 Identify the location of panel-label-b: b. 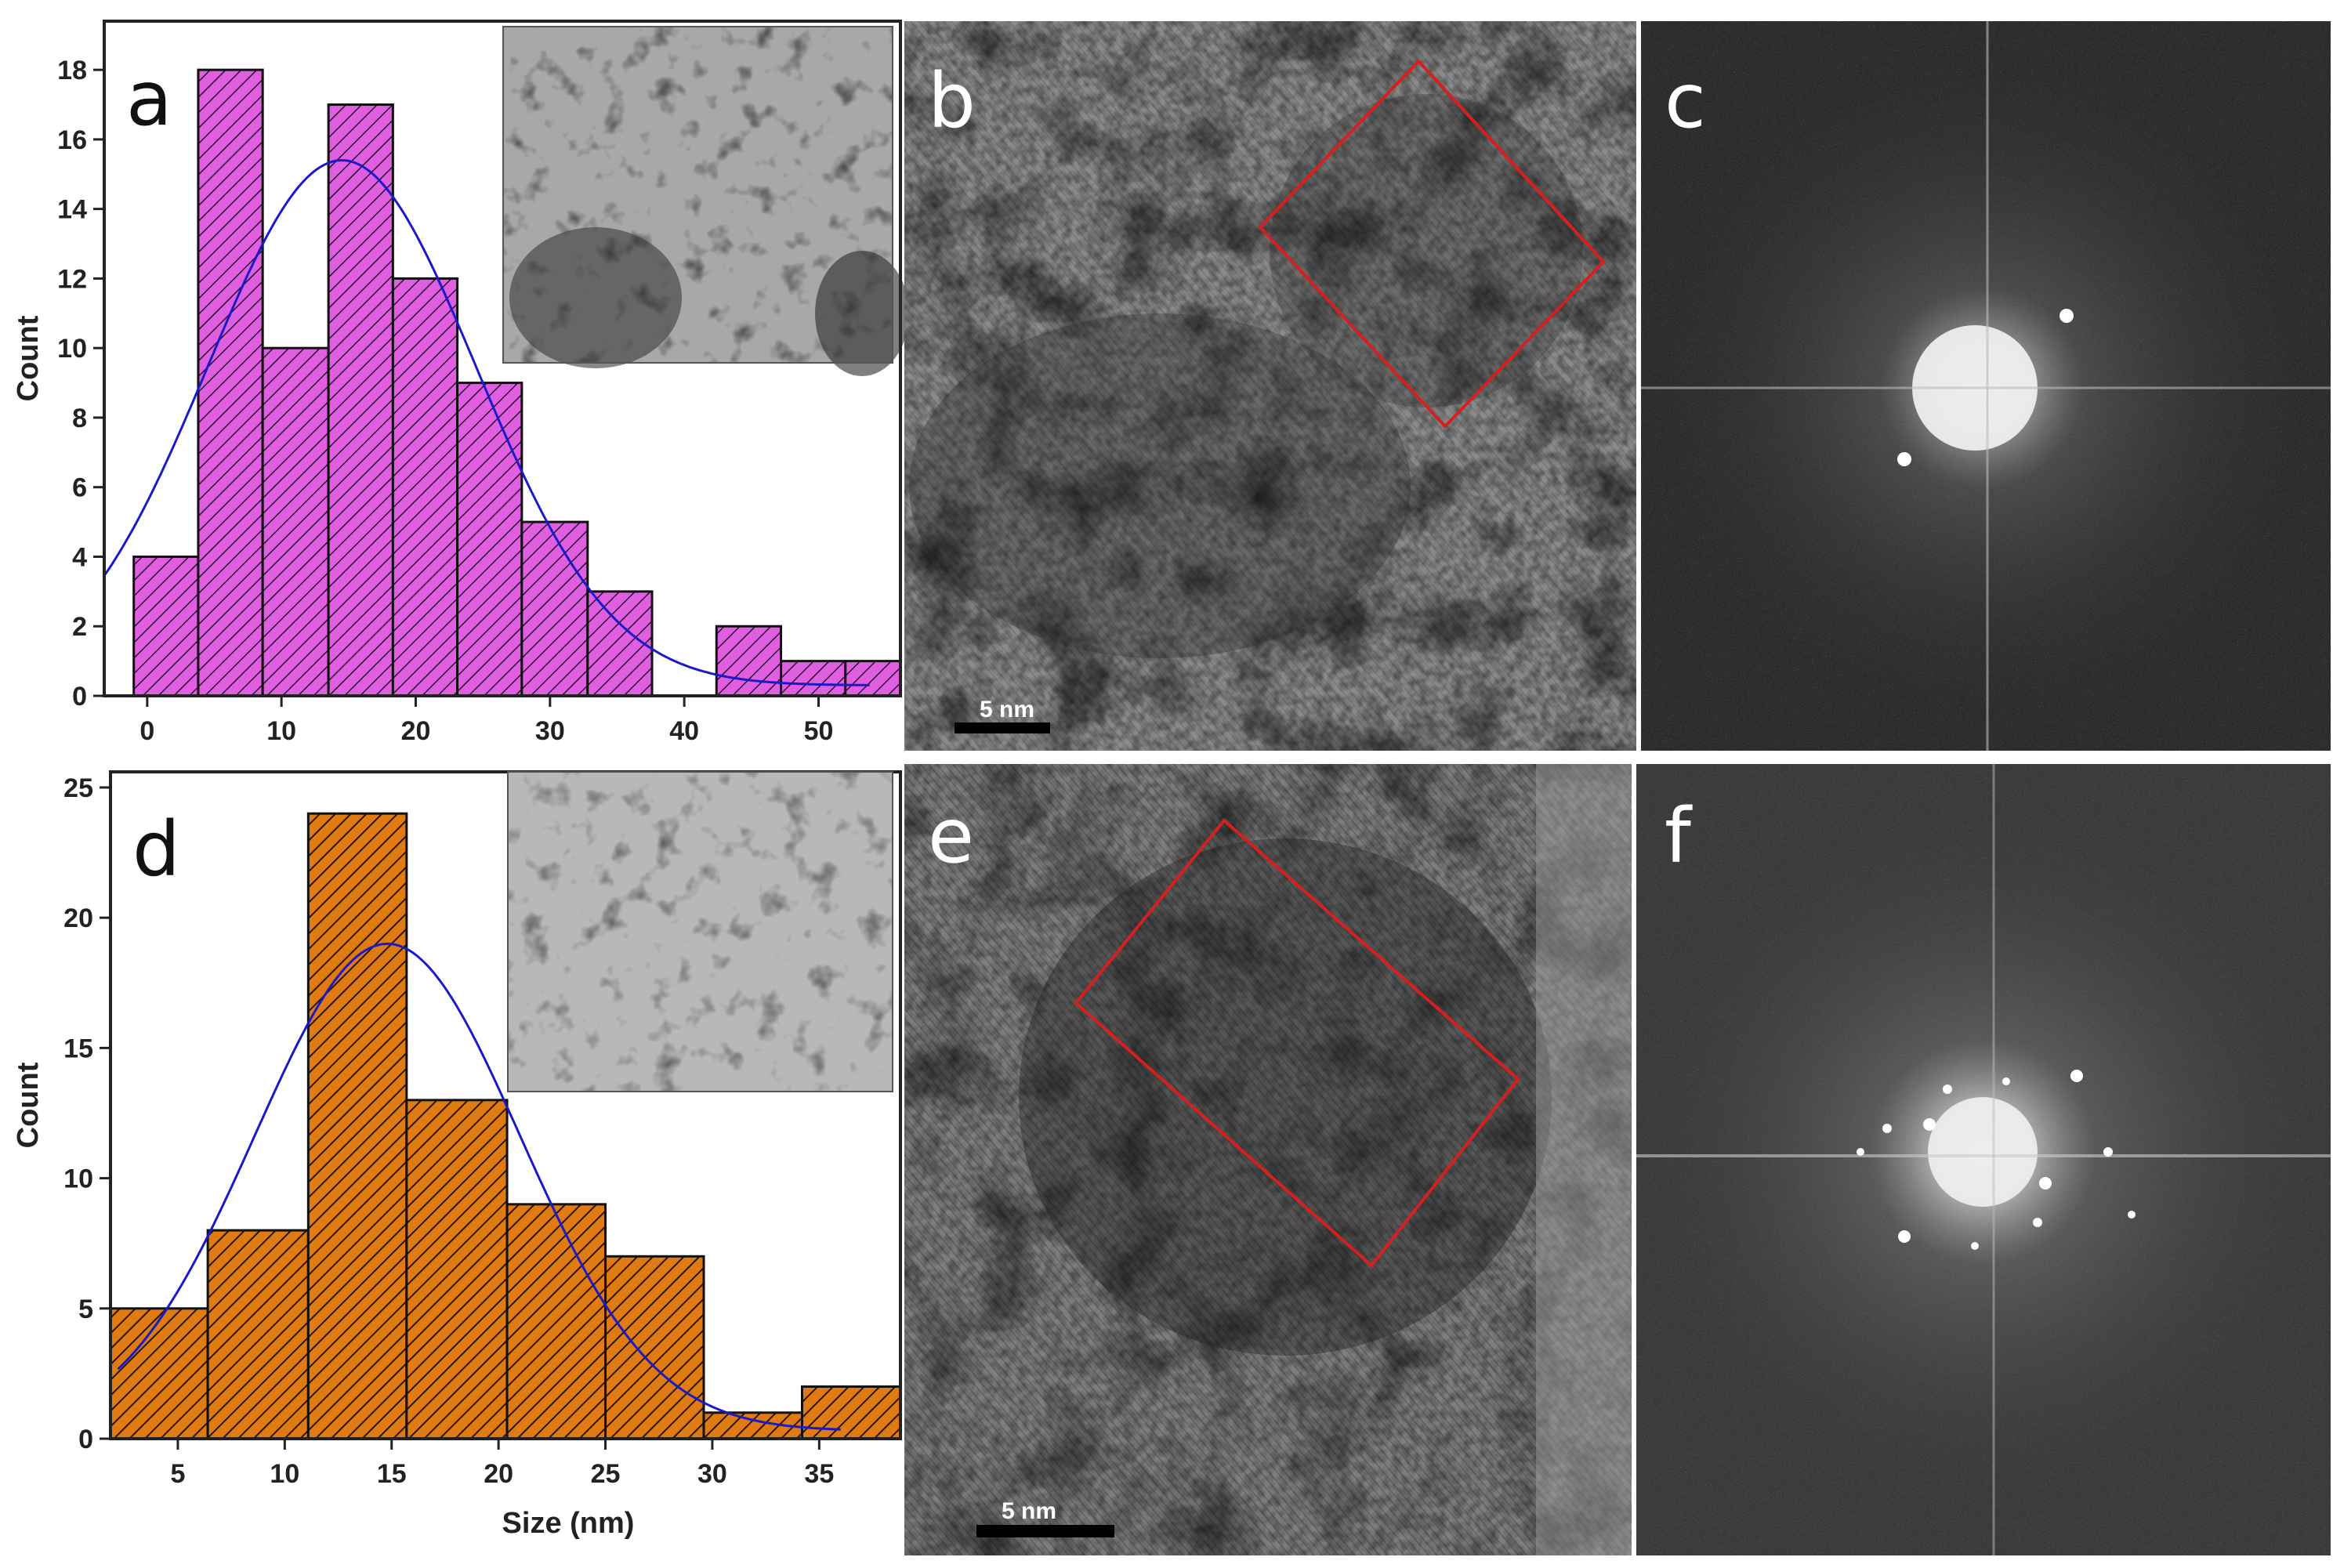
(952, 101).